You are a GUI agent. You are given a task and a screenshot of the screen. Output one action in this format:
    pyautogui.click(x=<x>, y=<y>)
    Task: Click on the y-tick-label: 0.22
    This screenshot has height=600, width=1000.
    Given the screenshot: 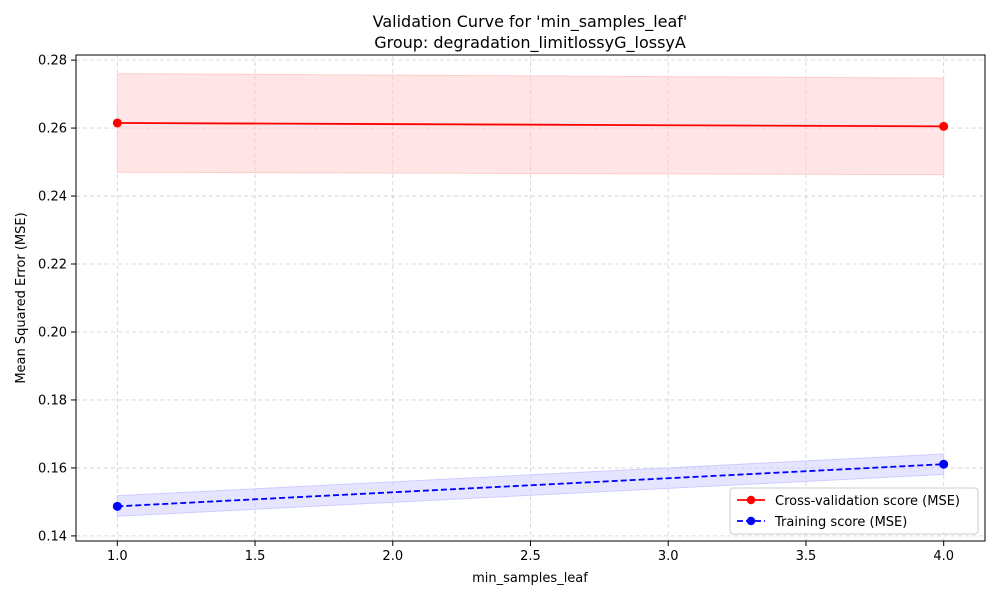 What is the action you would take?
    pyautogui.click(x=52, y=265)
    